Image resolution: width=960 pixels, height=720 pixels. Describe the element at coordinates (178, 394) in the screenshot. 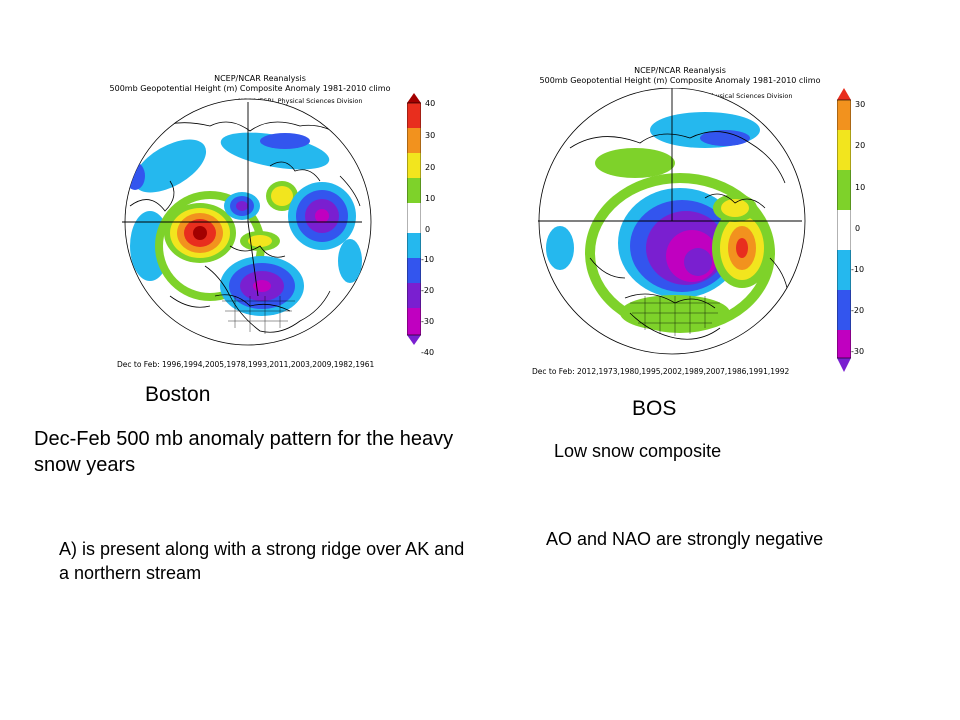

I see `left-caption: Boston` at that location.